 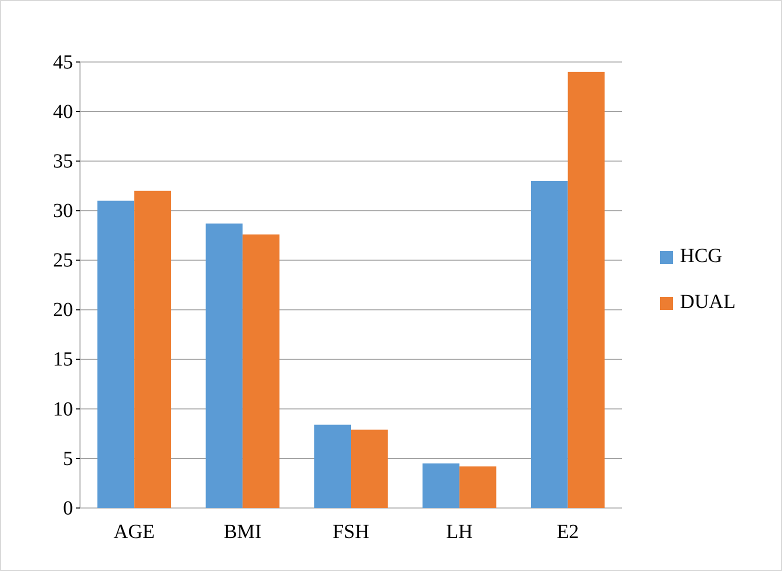 What do you see at coordinates (351, 532) in the screenshot?
I see `x-tick-label: FSH` at bounding box center [351, 532].